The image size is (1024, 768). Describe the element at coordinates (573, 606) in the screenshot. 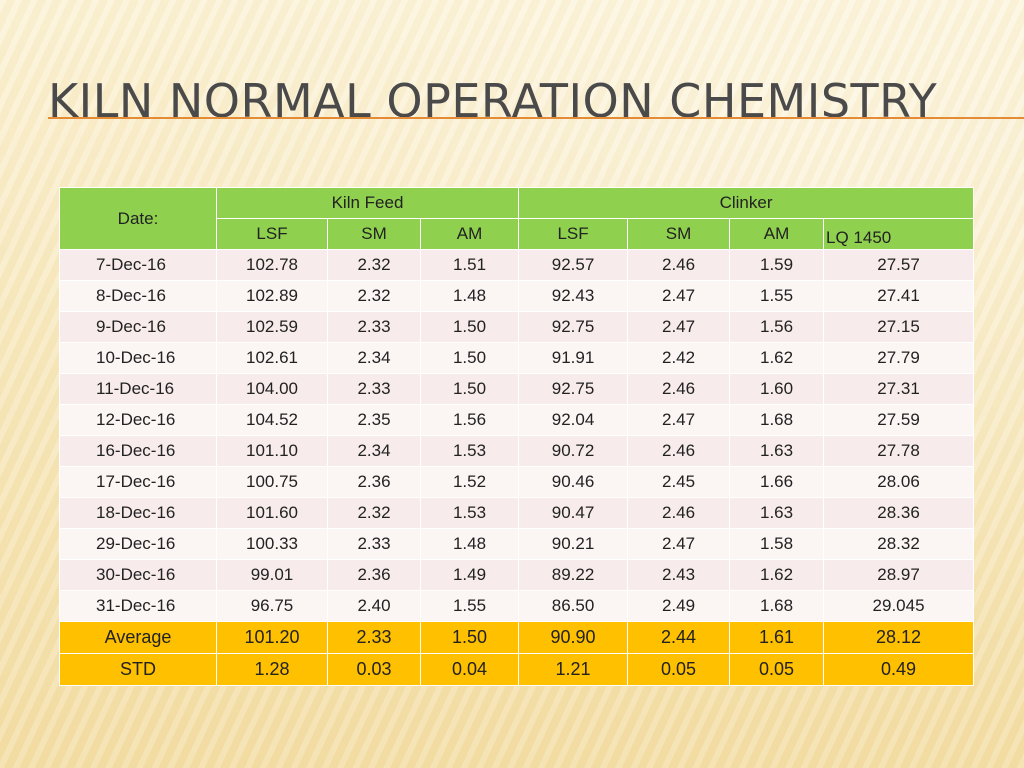

I see `value-cell: 86.50` at that location.